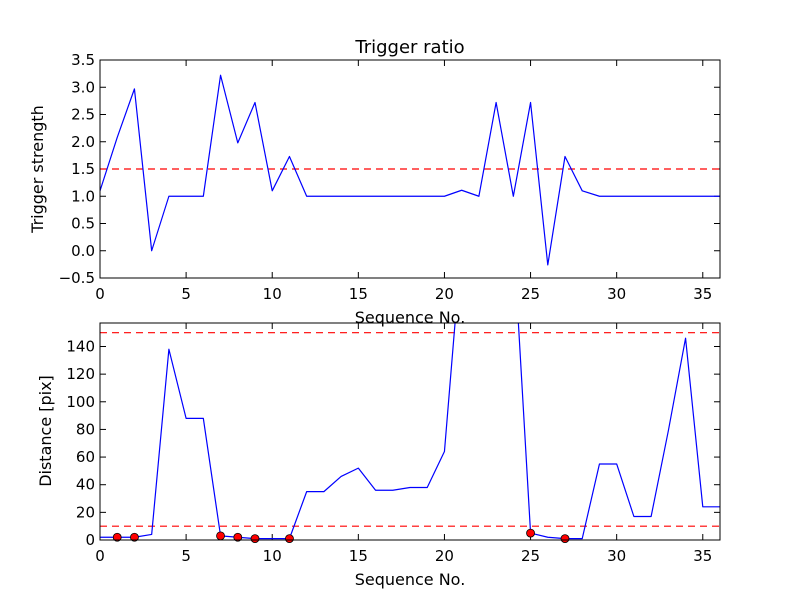 The image size is (800, 600). Describe the element at coordinates (80, 402) in the screenshot. I see `y-tick-label: 100` at that location.